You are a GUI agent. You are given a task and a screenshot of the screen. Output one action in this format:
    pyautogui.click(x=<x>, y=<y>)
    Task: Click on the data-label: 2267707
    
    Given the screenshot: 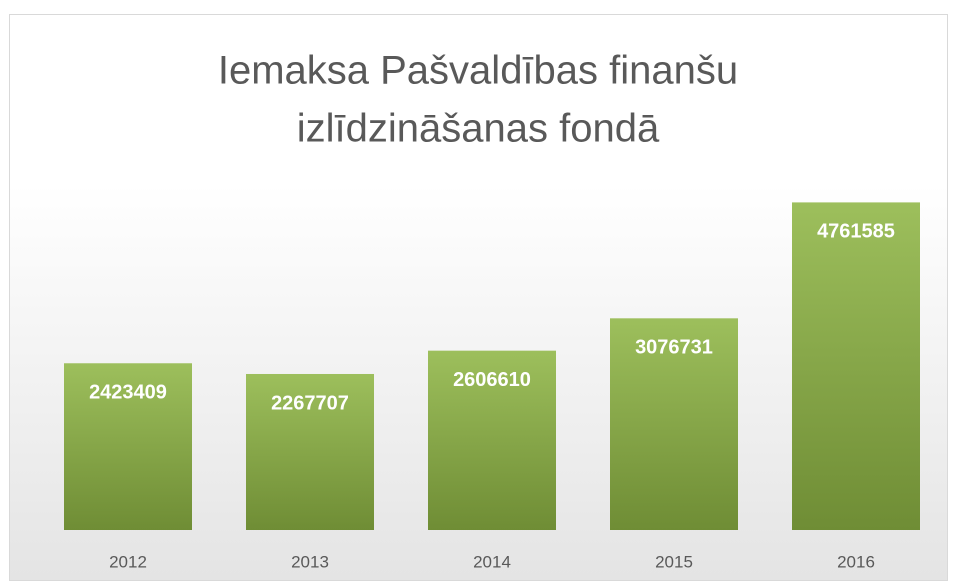 What is the action you would take?
    pyautogui.click(x=310, y=403)
    